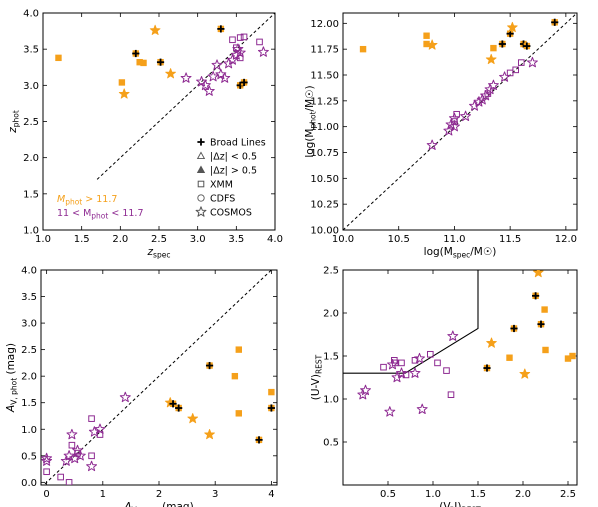 Image resolution: width=598 pixels, height=507 pixels. Describe the element at coordinates (324, 76) in the screenshot. I see `y-tick-label: 11.50` at that location.